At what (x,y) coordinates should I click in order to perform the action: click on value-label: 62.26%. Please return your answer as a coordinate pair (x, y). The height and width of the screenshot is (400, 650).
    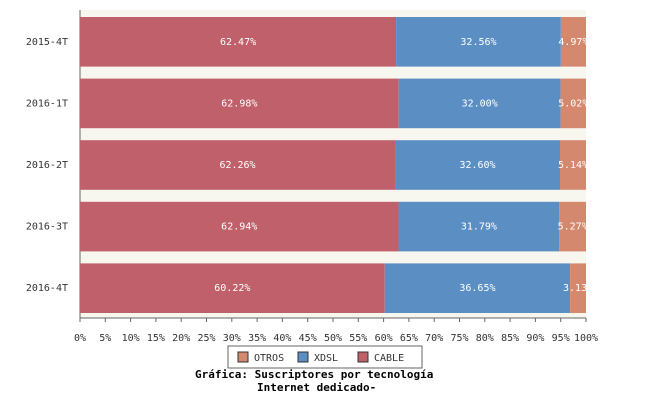
    Looking at the image, I should click on (237, 165).